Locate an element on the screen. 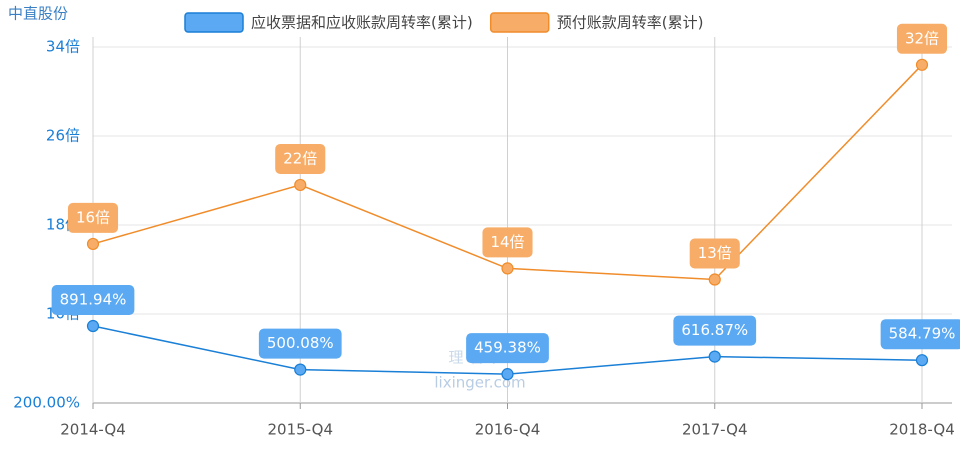 Image resolution: width=960 pixels, height=450 pixels. x-tick-label: 2014-Q4 is located at coordinates (93, 430).